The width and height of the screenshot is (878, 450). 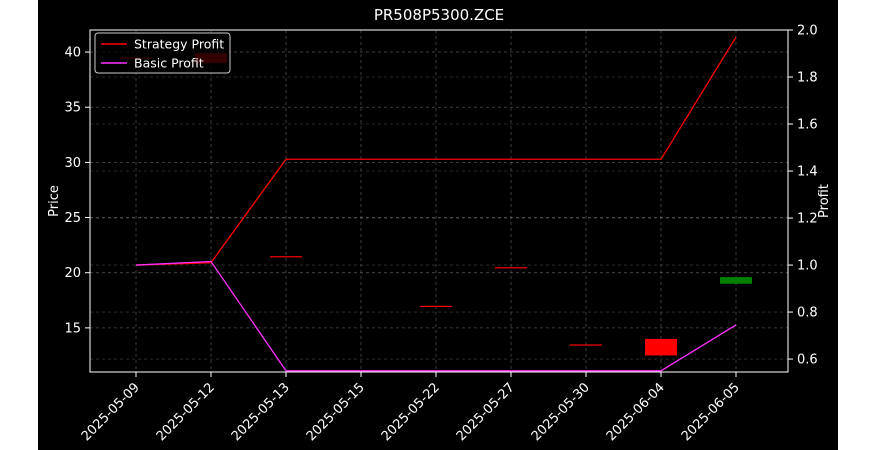 What do you see at coordinates (111, 412) in the screenshot?
I see `x-tick-label: 2025-05-09` at bounding box center [111, 412].